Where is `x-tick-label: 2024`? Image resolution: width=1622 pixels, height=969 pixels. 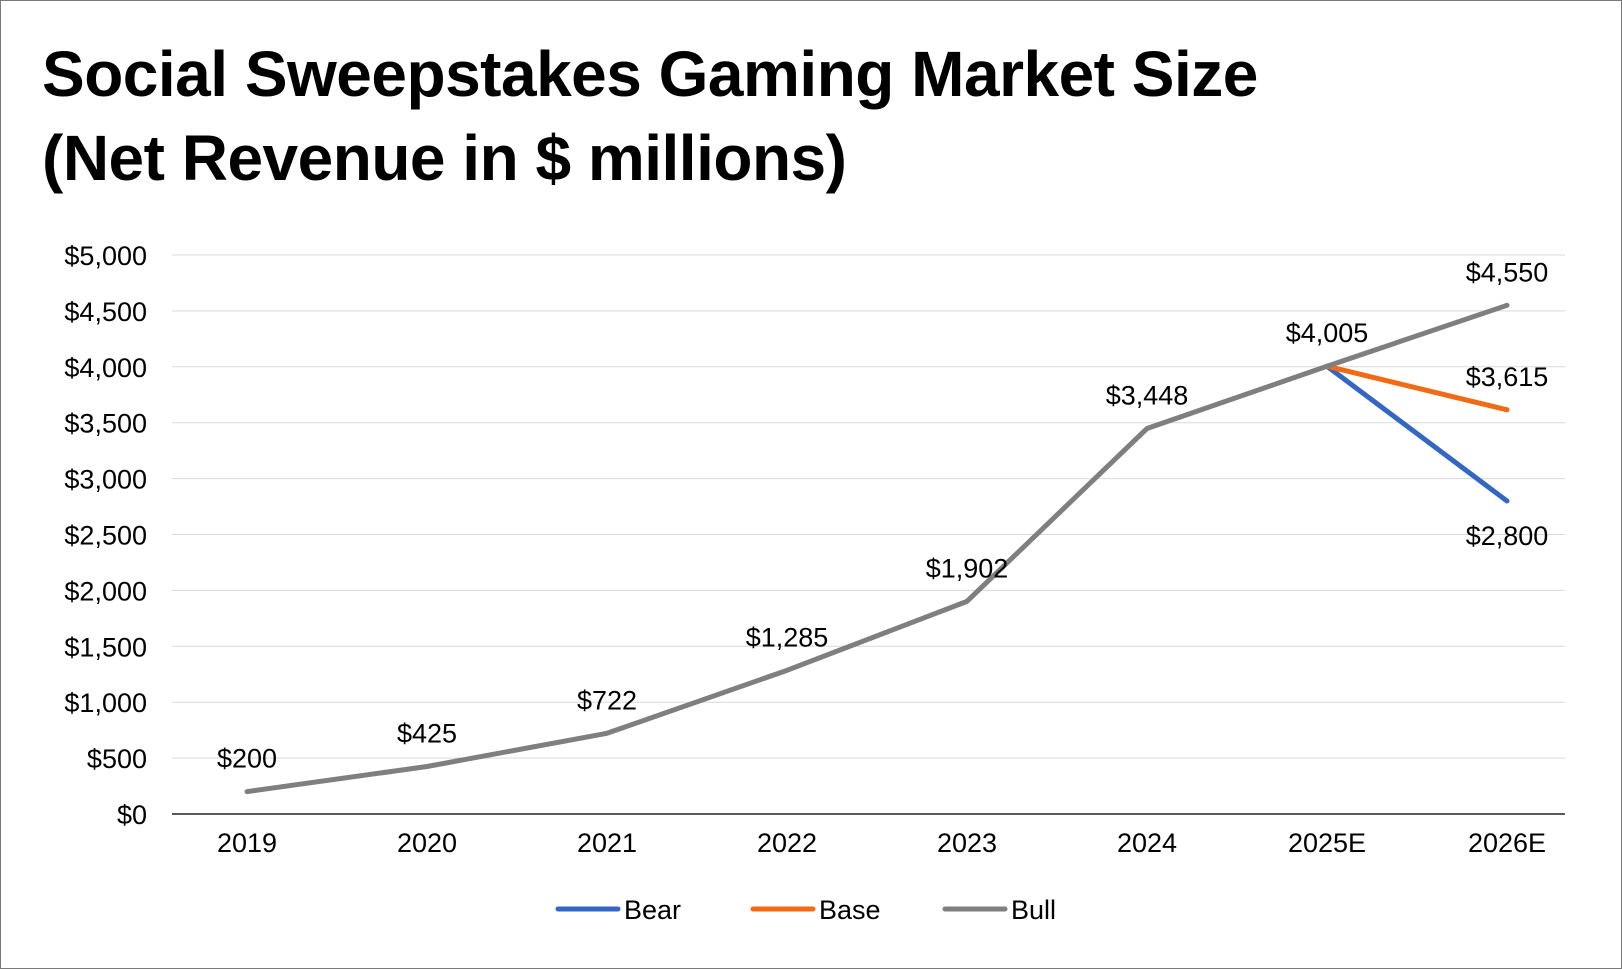
x-tick-label: 2024 is located at coordinates (1147, 843).